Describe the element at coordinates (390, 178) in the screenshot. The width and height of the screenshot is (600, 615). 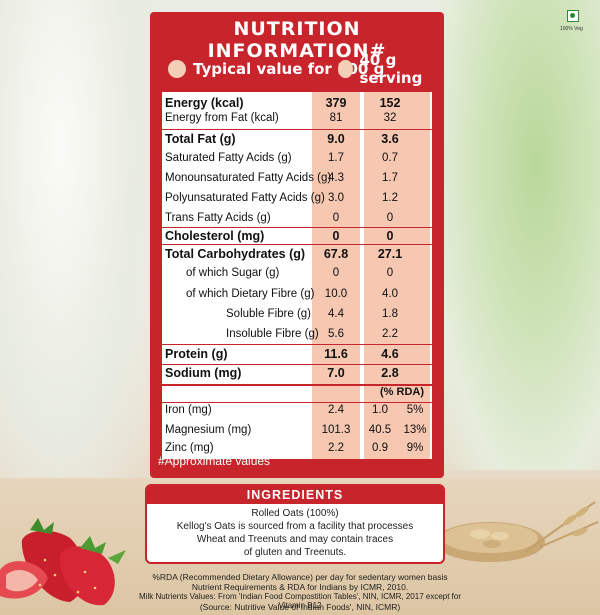
I see `row-value-serving: 1.7` at that location.